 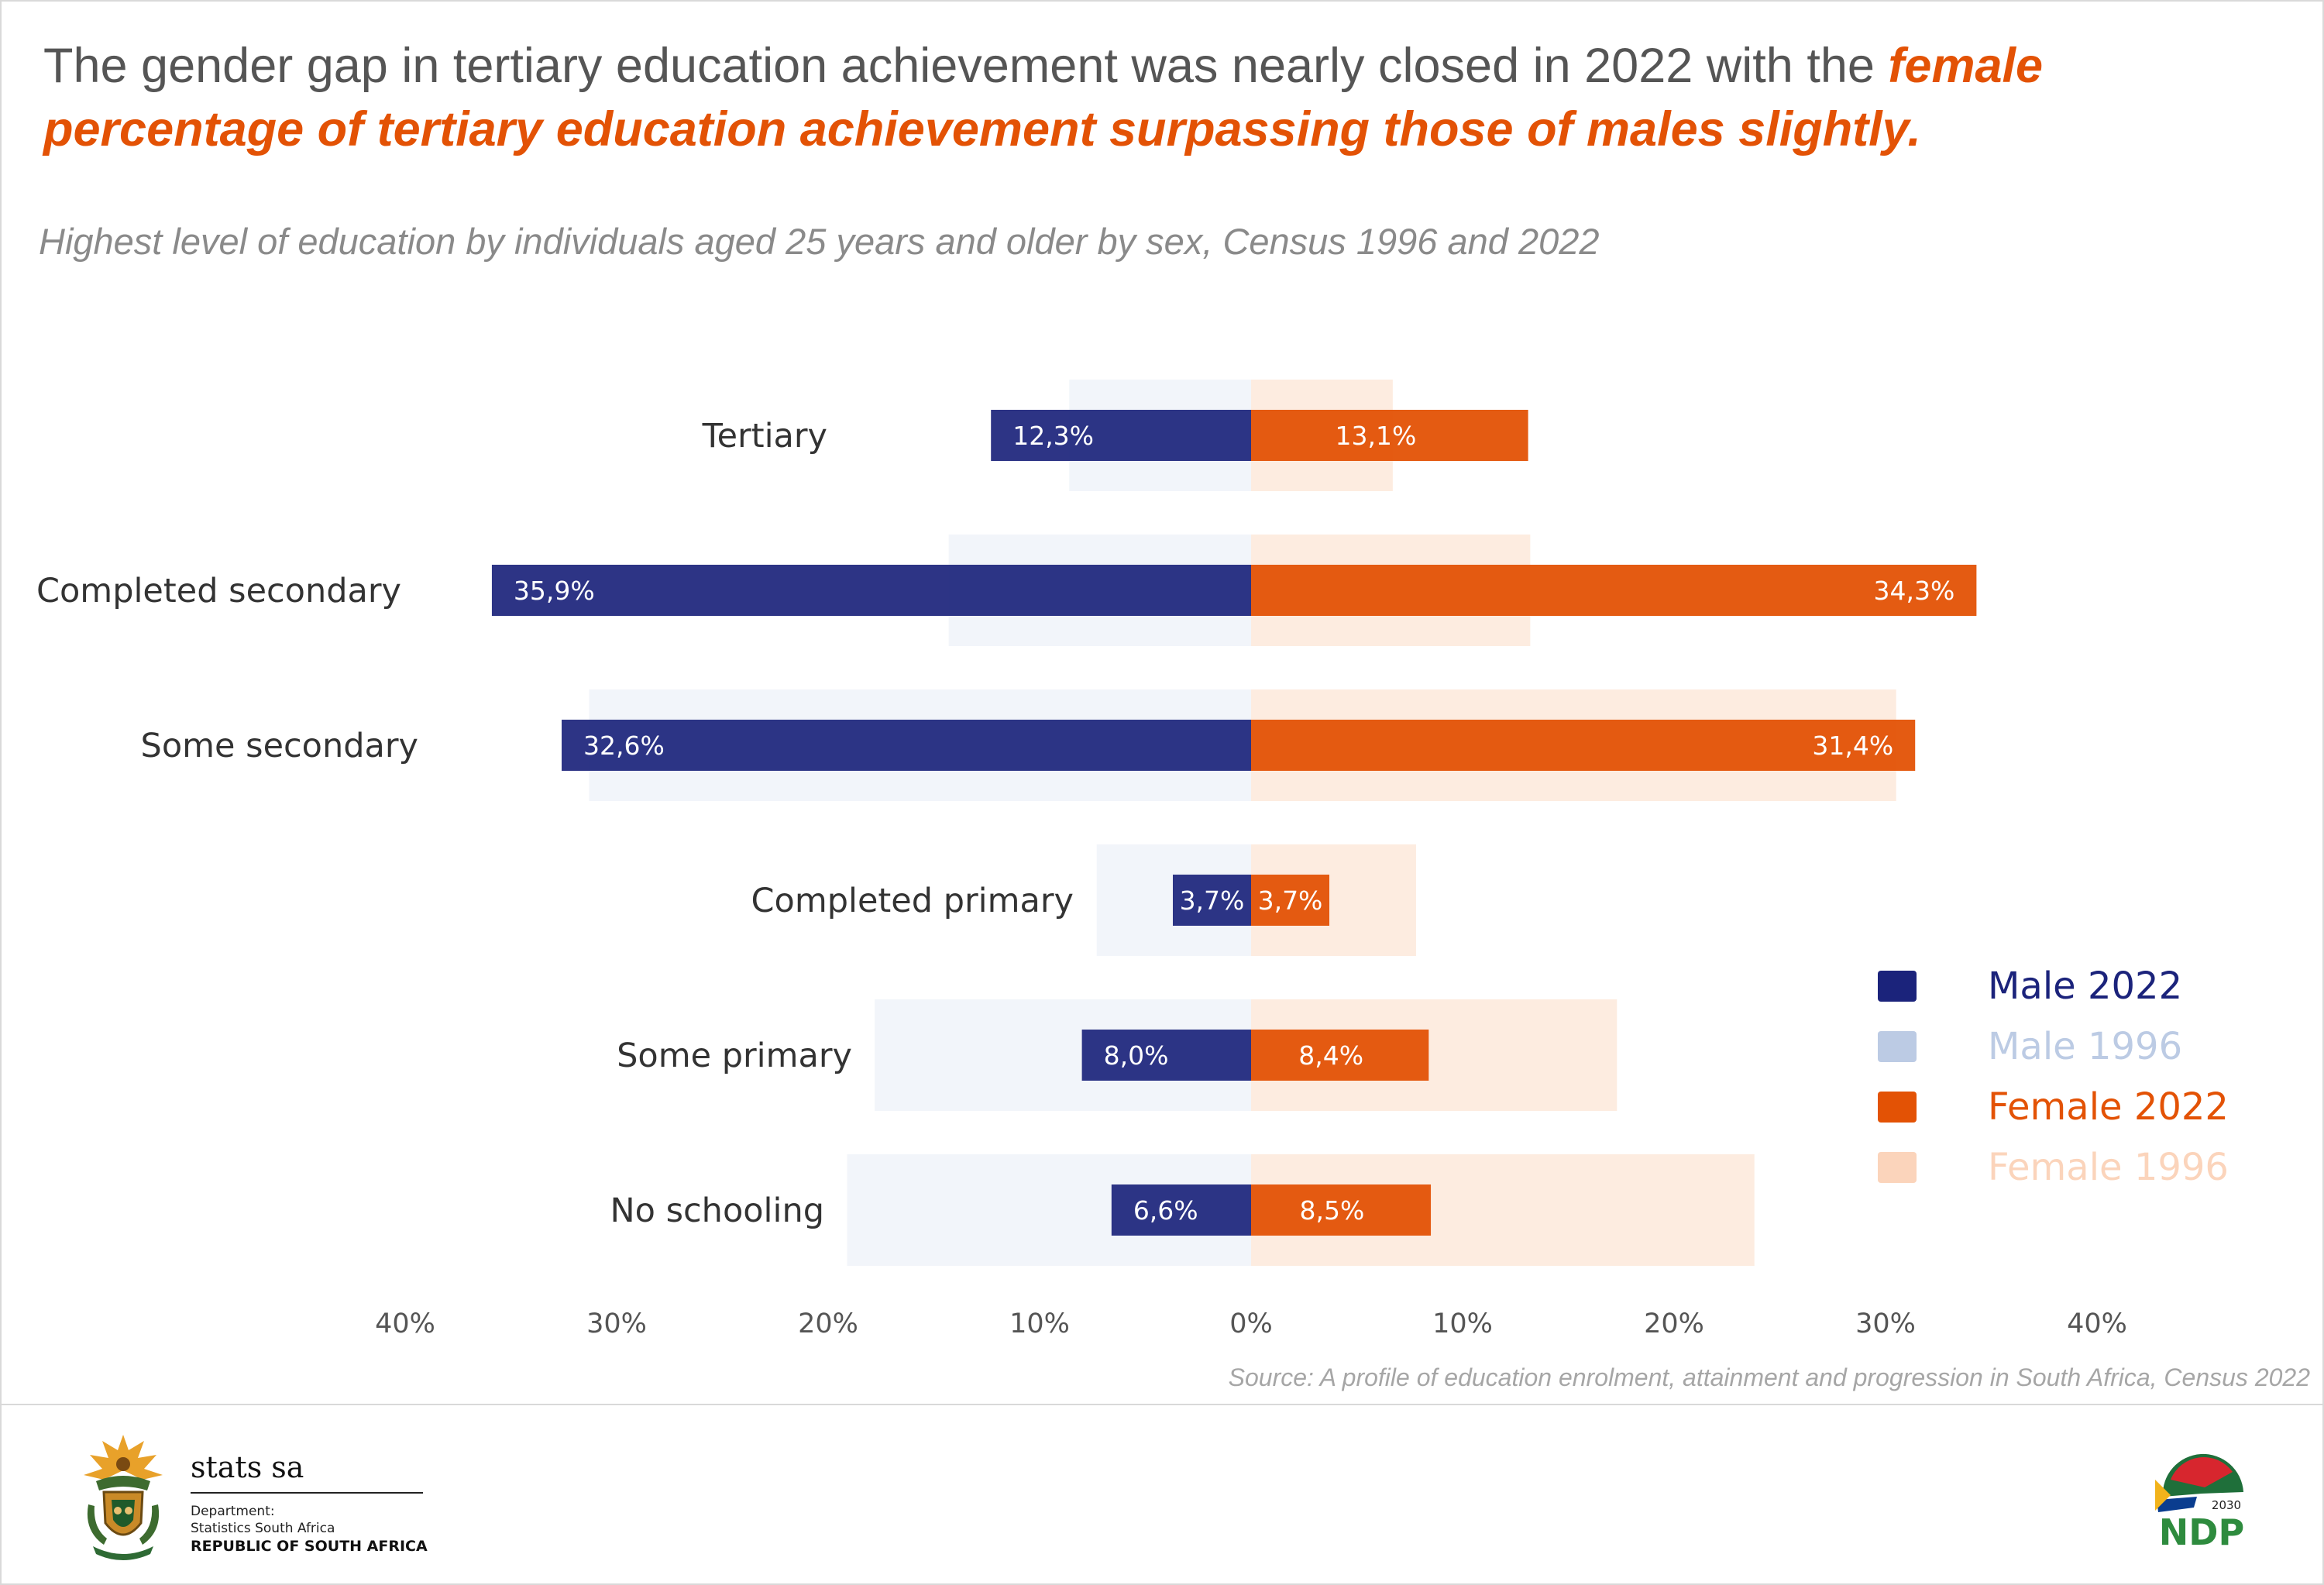 What do you see at coordinates (1136, 1055) in the screenshot?
I see `data-label-male-2022: 8,0%` at bounding box center [1136, 1055].